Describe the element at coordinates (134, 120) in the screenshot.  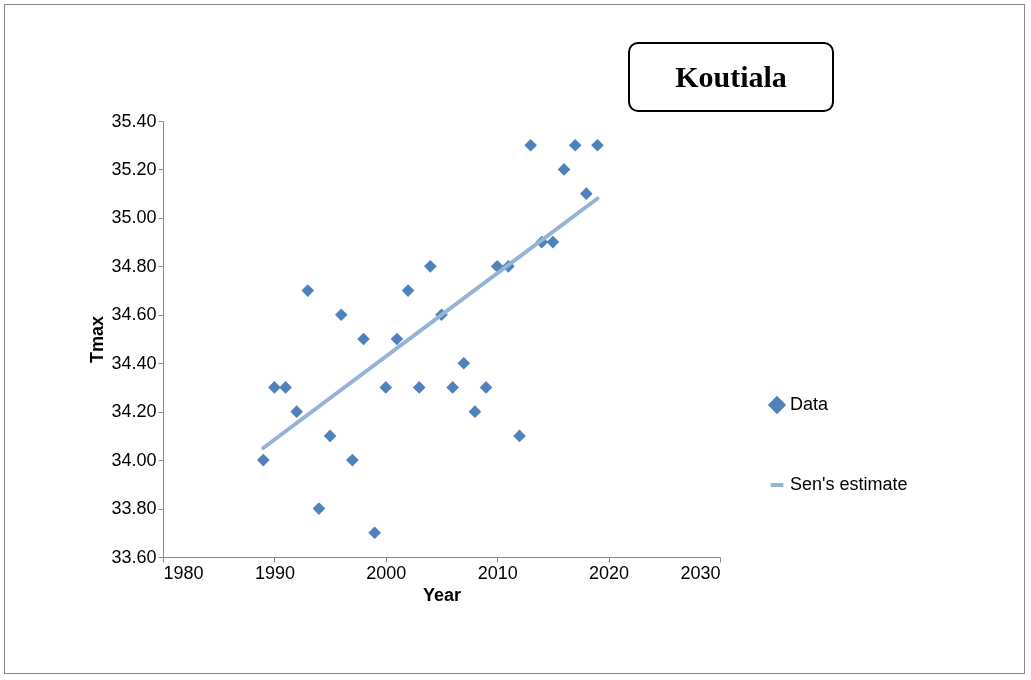
I see `y-tick-label: 35.40` at that location.